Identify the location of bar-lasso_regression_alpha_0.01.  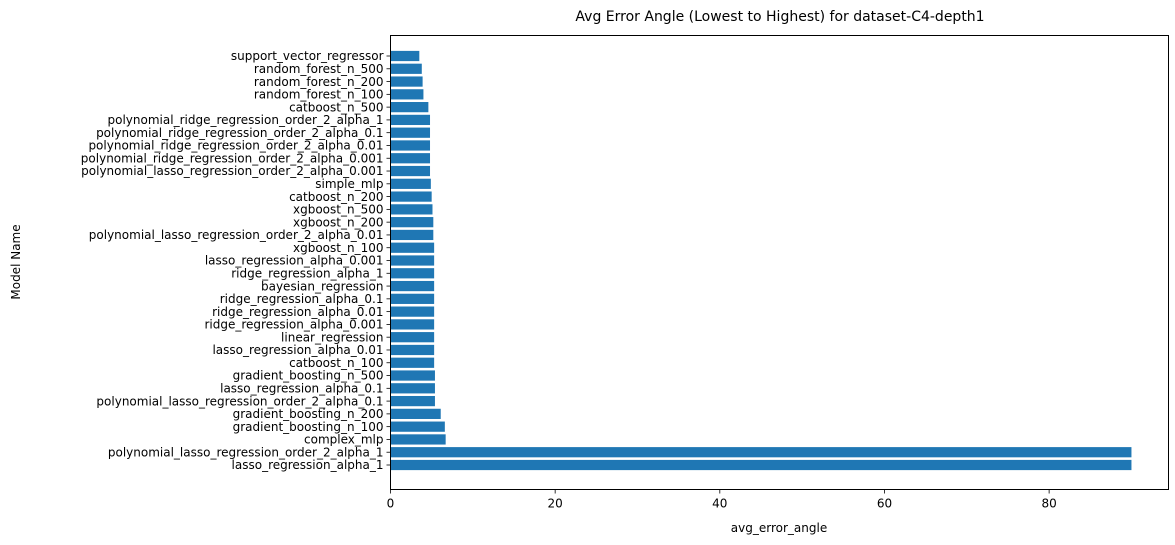
(412, 350).